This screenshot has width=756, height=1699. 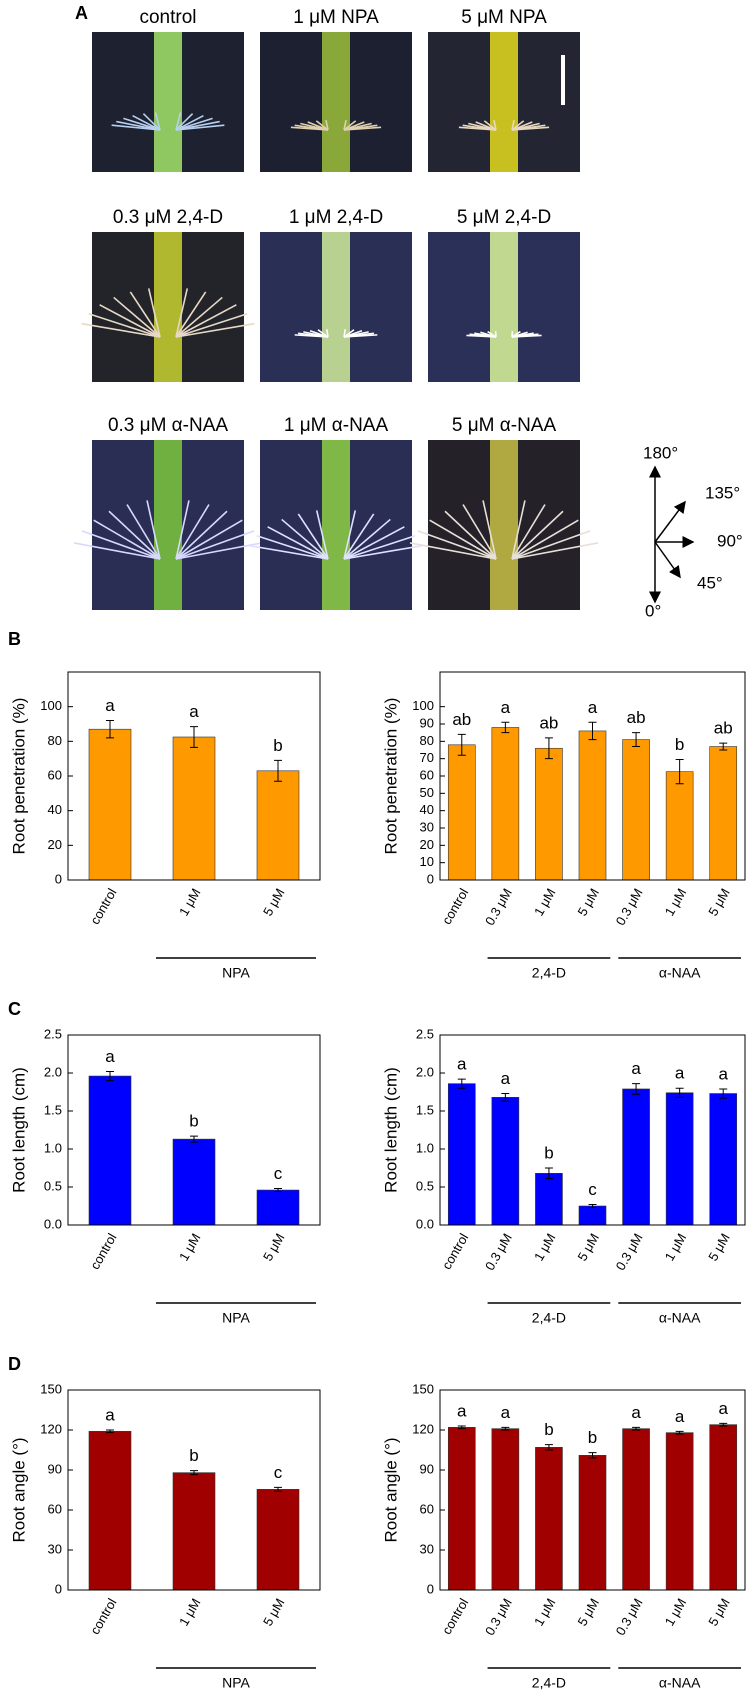 I want to click on y-tick-label: 50, so click(x=427, y=792).